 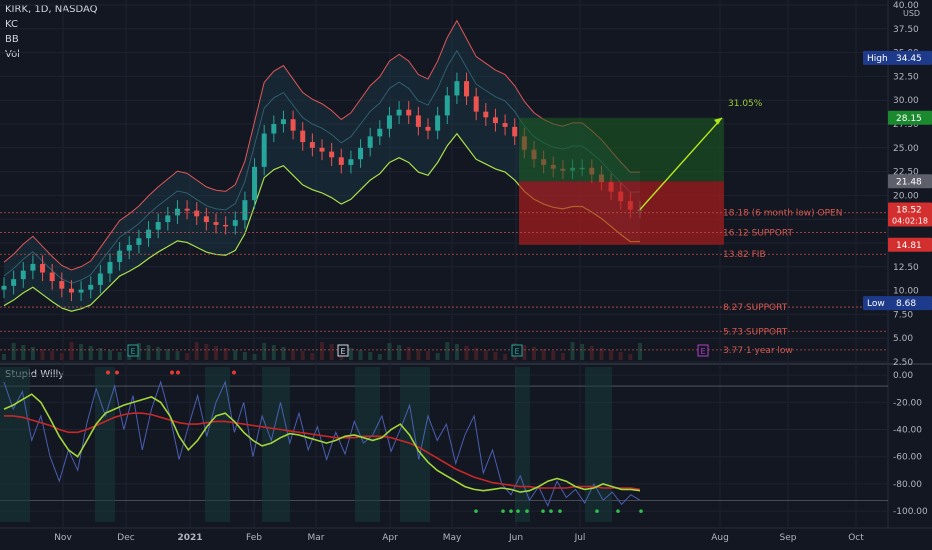 I want to click on osc-tick-label: -60.00, so click(x=907, y=458).